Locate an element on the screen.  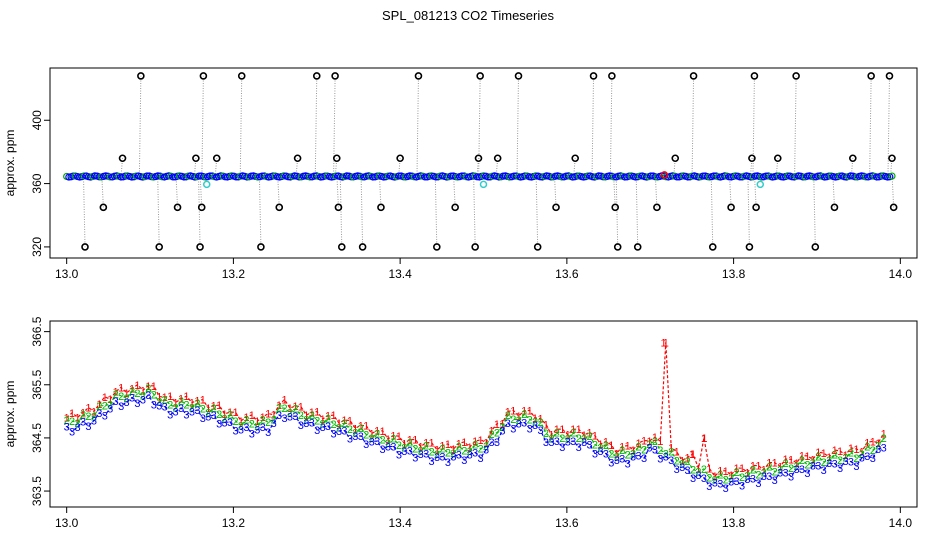
cyan-point is located at coordinates (483, 184).